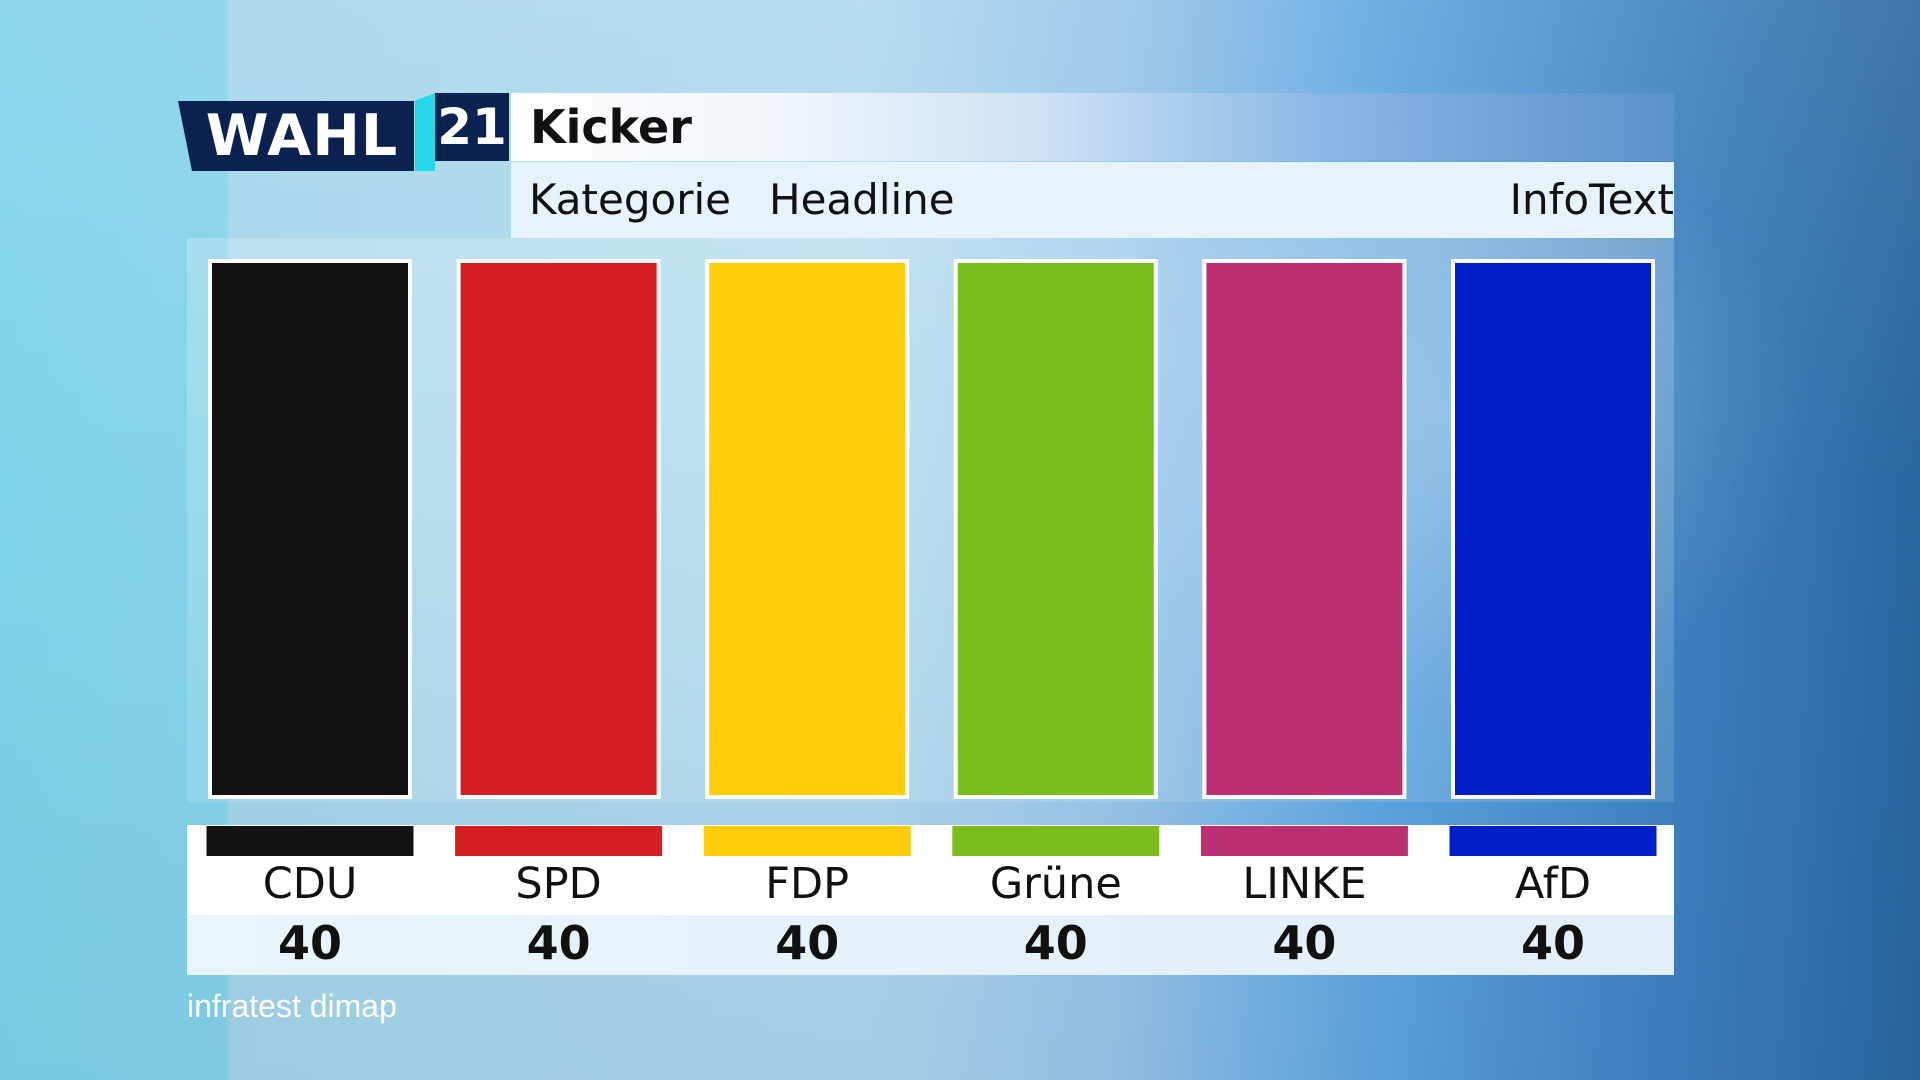 The width and height of the screenshot is (1920, 1080). I want to click on kicker-title: Kicker, so click(611, 127).